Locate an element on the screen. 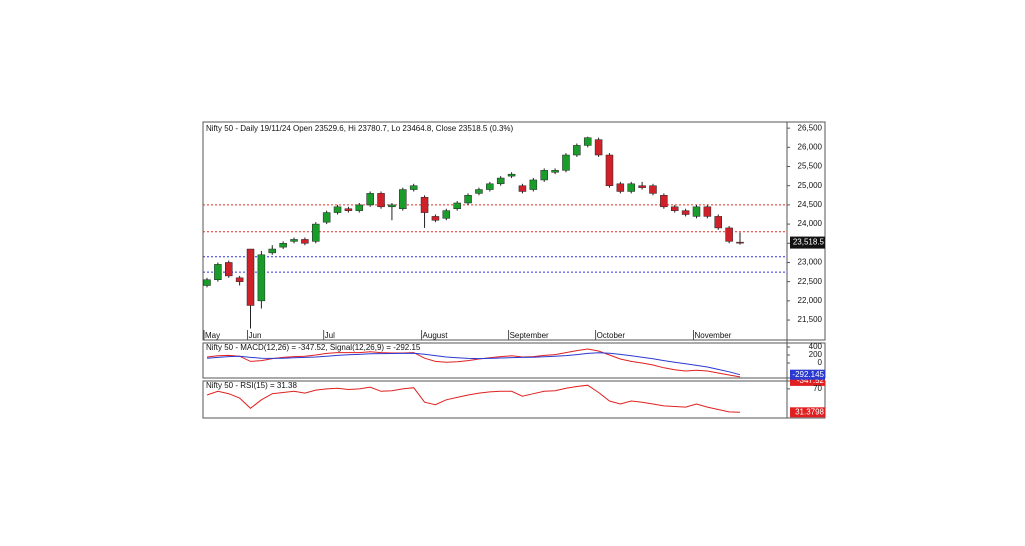  x-tick-label: October is located at coordinates (611, 335).